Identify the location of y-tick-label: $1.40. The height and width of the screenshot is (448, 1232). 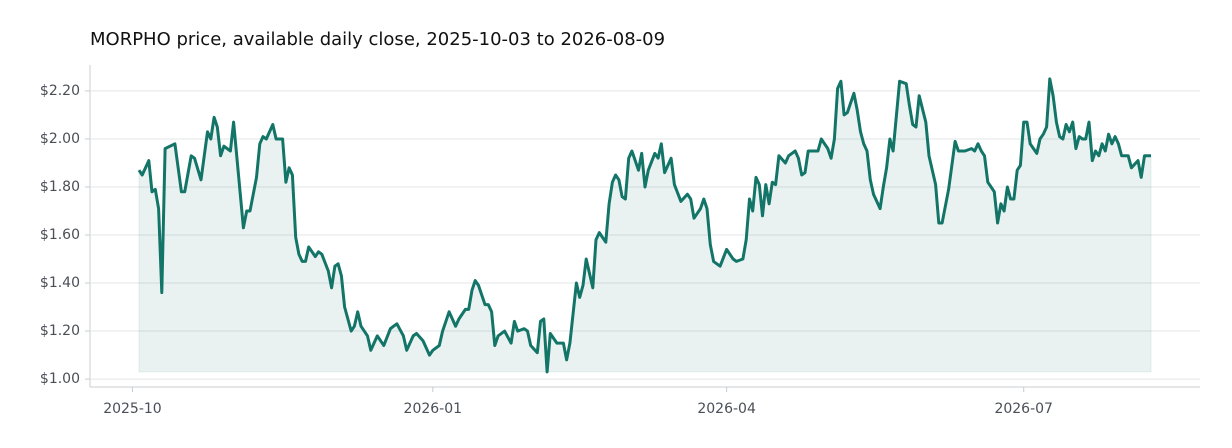
(60, 283).